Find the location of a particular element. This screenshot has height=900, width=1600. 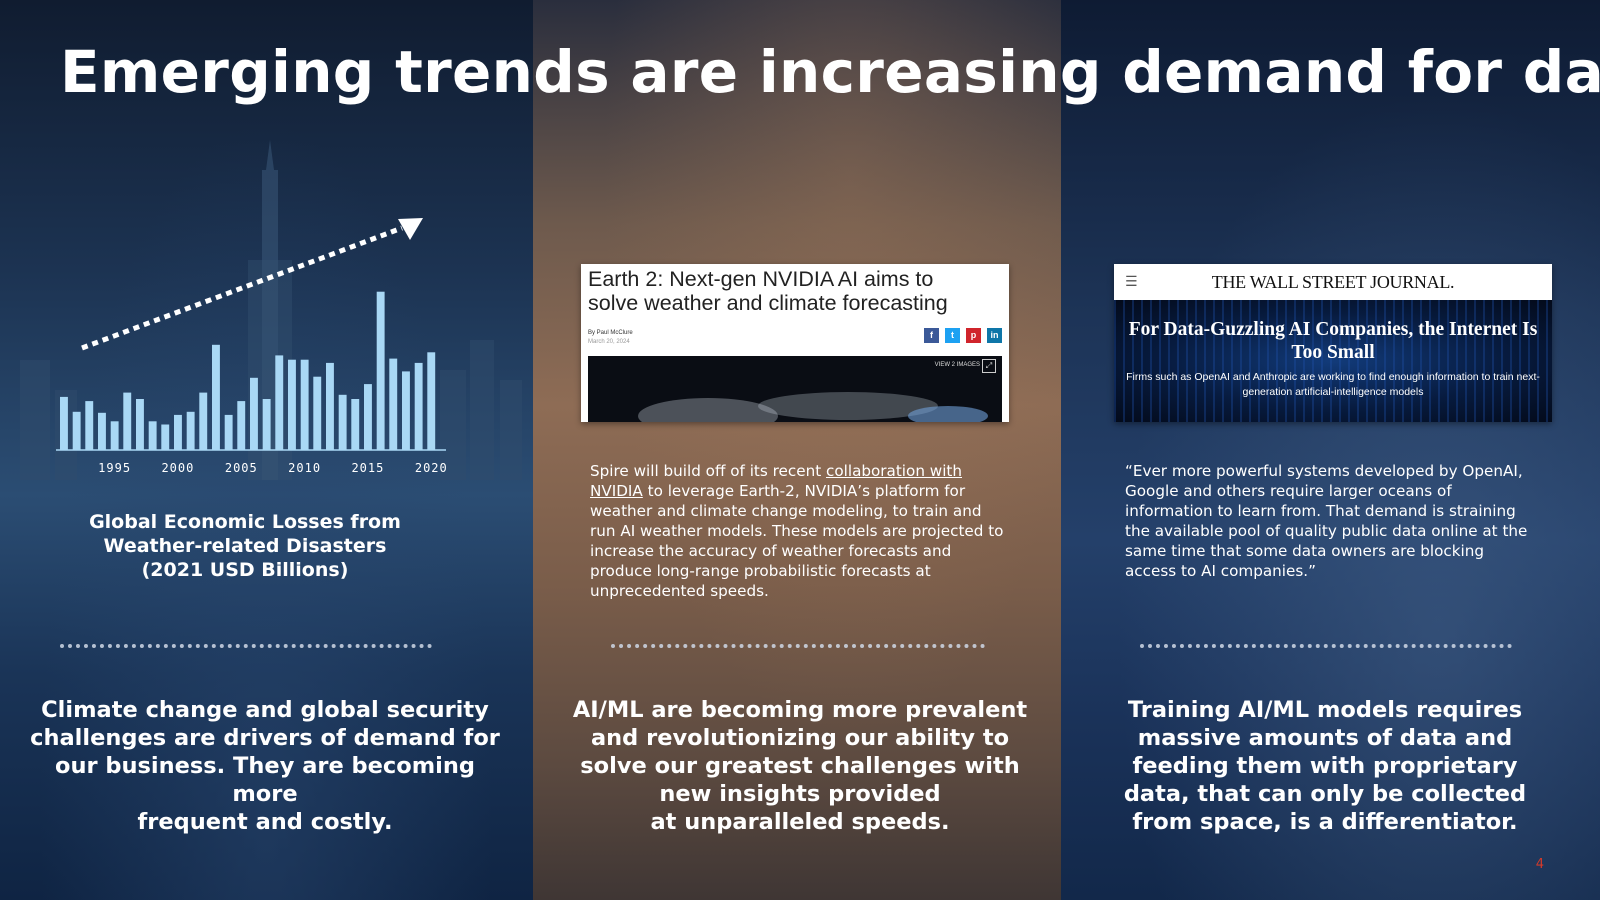

summary-line: from space, is a differentiator. is located at coordinates (1325, 822).